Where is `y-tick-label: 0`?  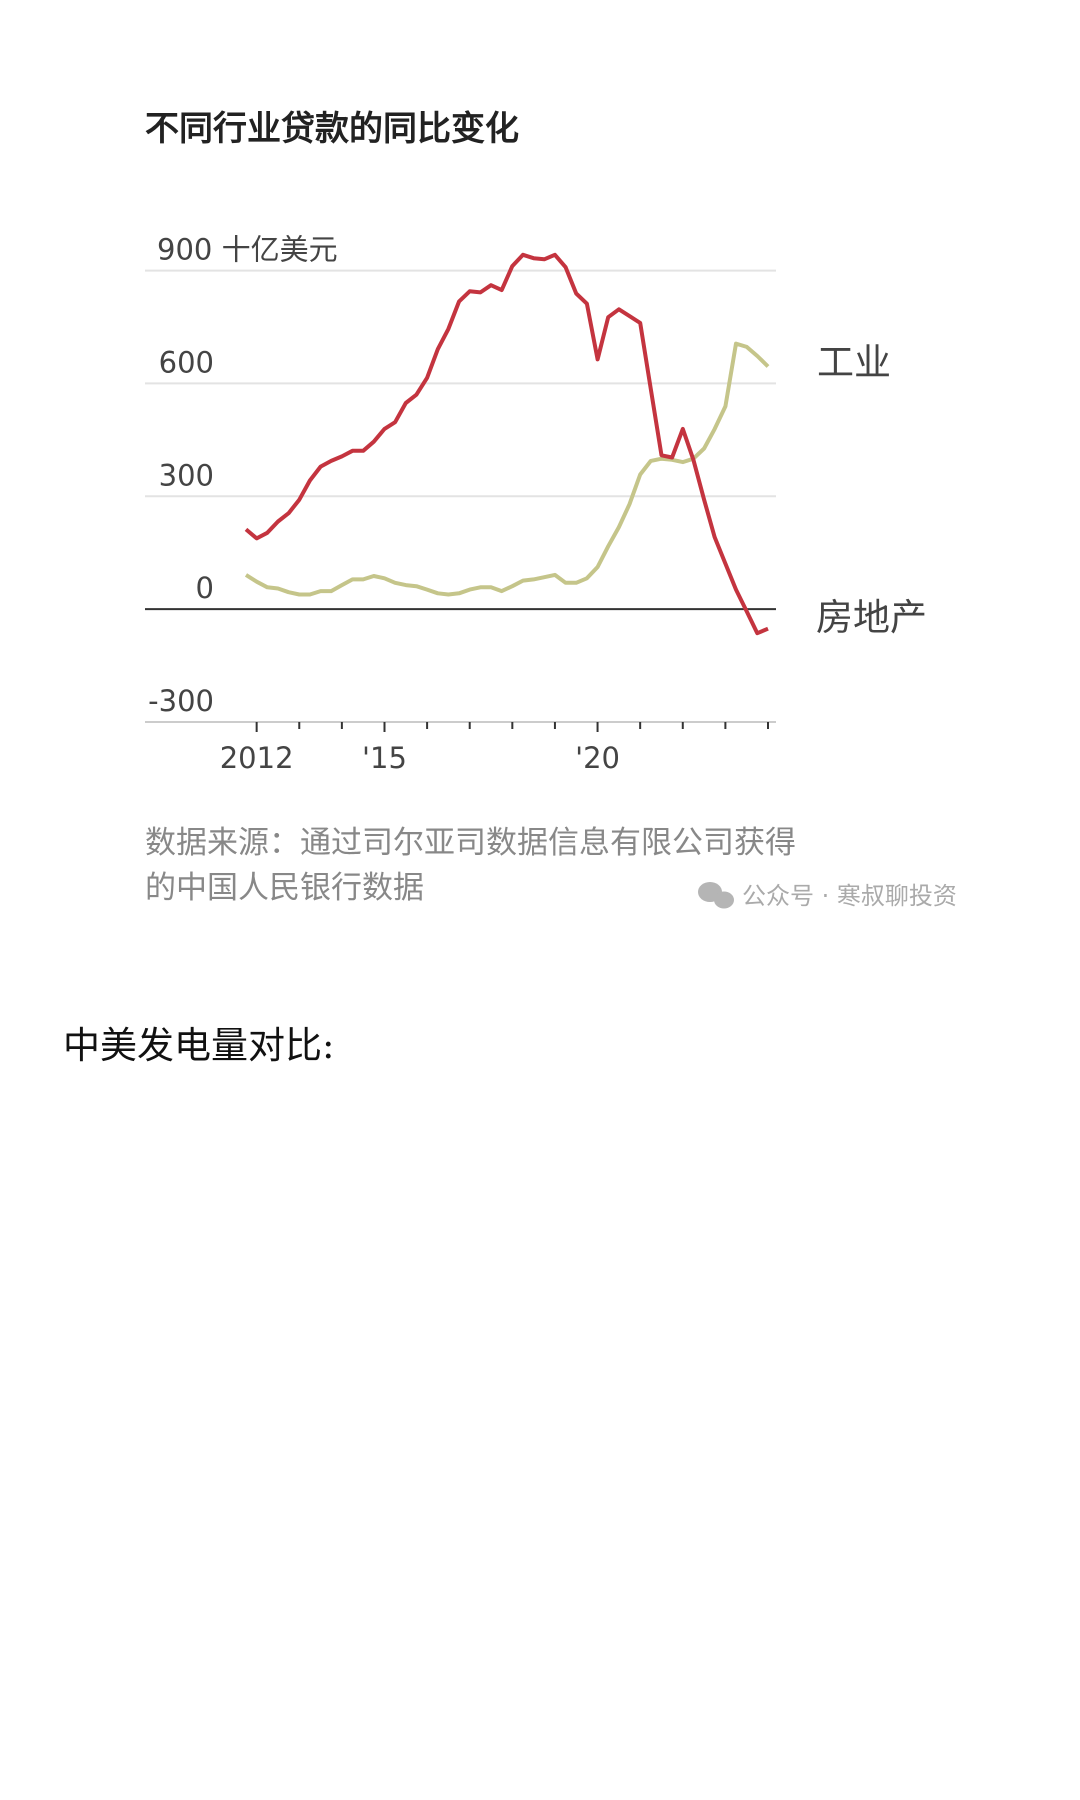
y-tick-label: 0 is located at coordinates (205, 588).